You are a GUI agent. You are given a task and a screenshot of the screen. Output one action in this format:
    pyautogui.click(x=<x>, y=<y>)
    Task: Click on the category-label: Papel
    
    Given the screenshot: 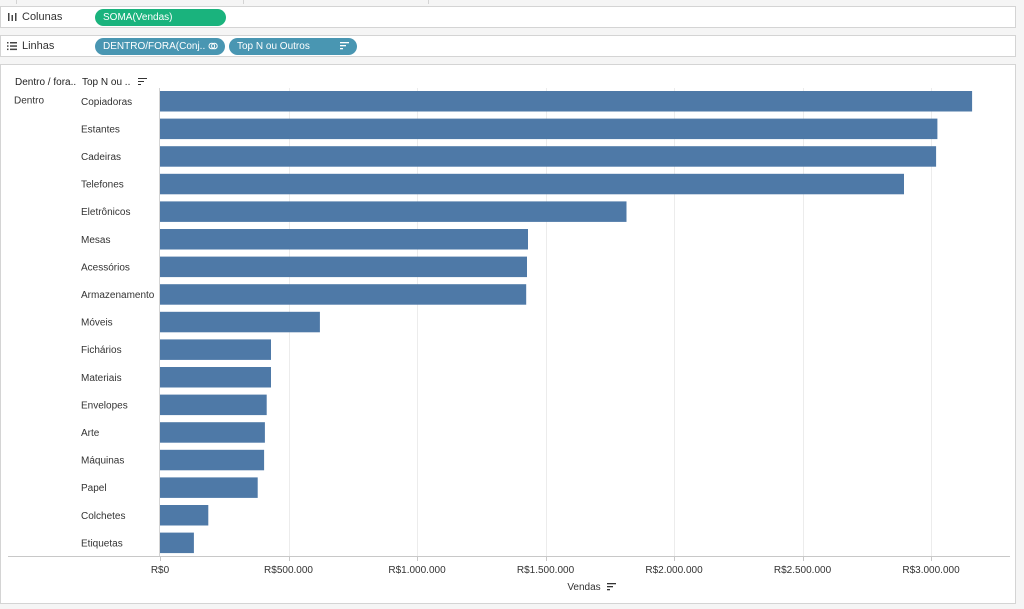 What is the action you would take?
    pyautogui.click(x=94, y=488)
    